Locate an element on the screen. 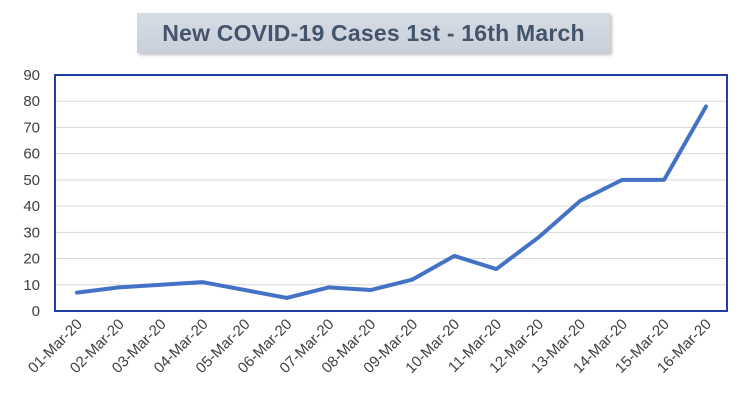  chart-title: New COVID-19 Cases 1st - 16th March is located at coordinates (373, 33).